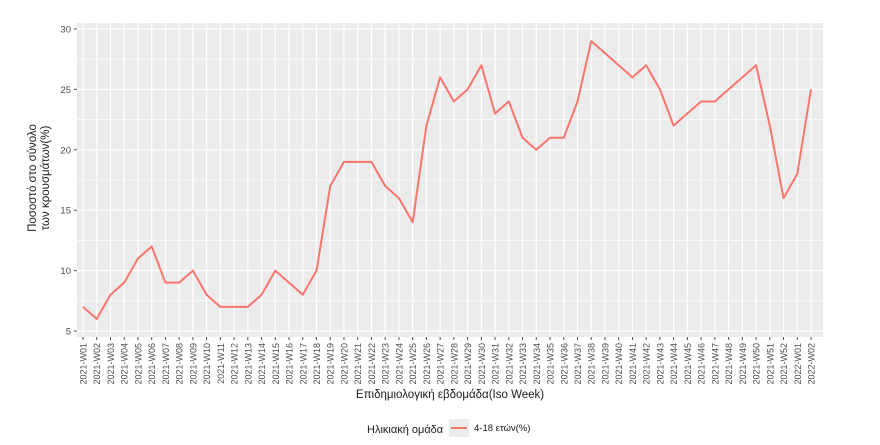 This screenshot has width=880, height=445. I want to click on legend-title: Ηλικιακή ομάδα, so click(405, 430).